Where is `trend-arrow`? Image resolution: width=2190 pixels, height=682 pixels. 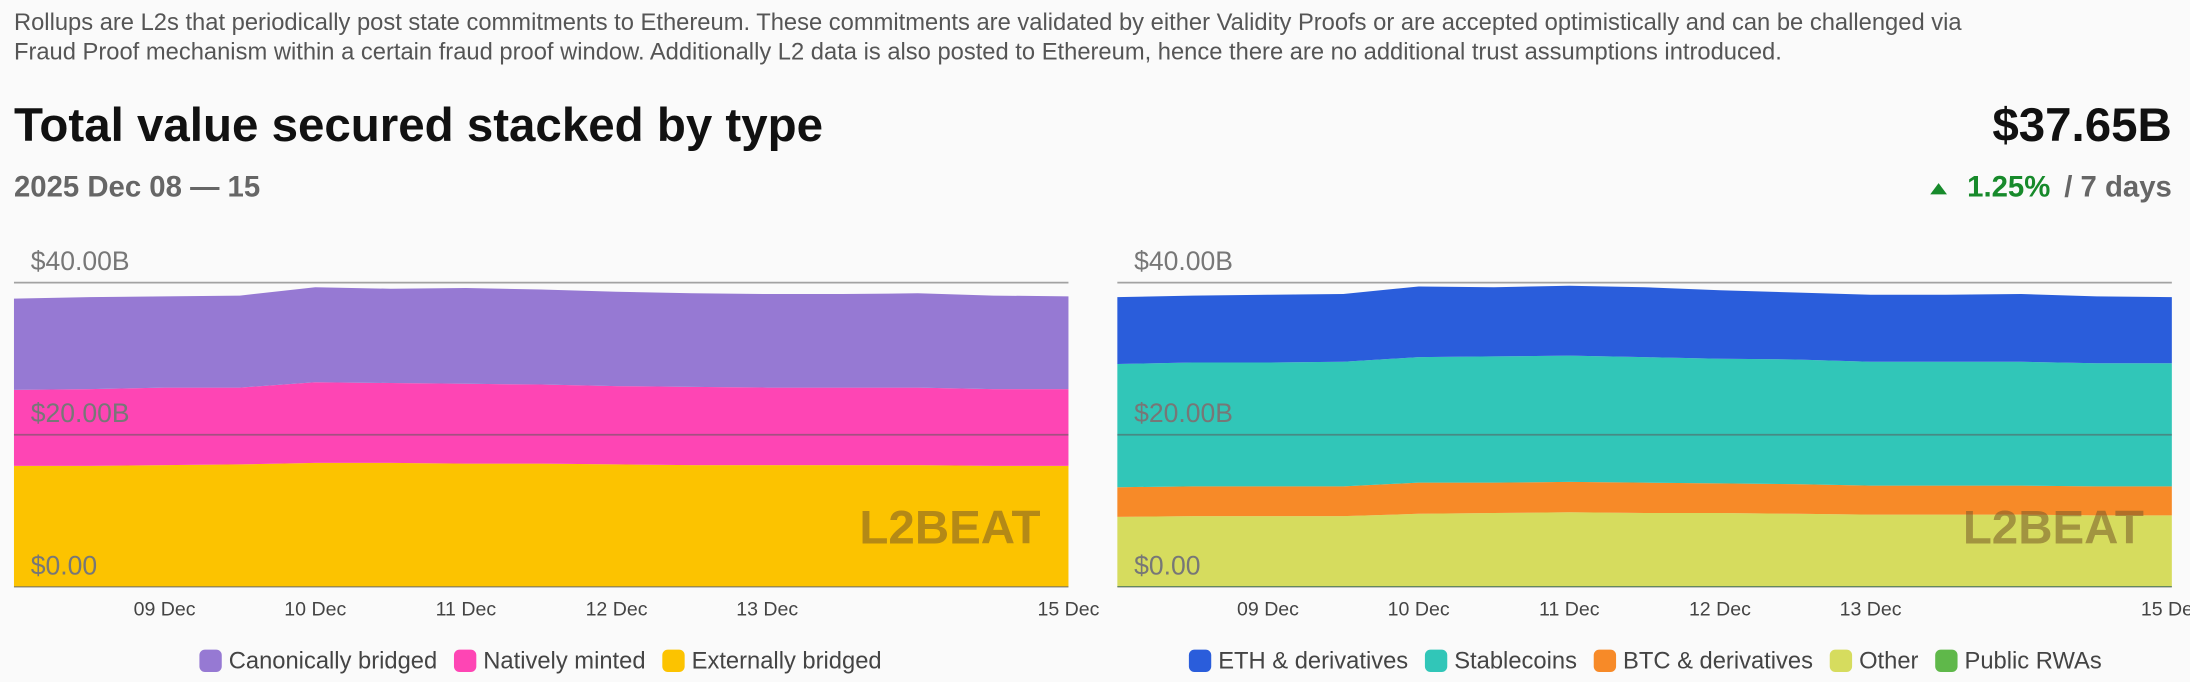 trend-arrow is located at coordinates (1938, 189).